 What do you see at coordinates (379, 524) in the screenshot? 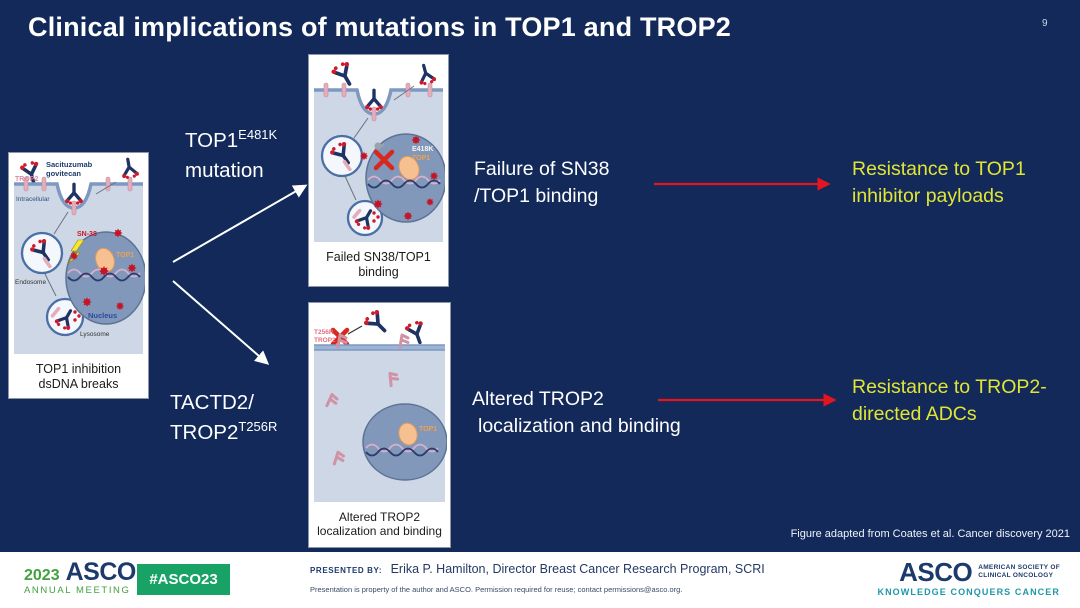
I see `bottom-panel-caption: Altered TROP2 localization and binding` at bounding box center [379, 524].